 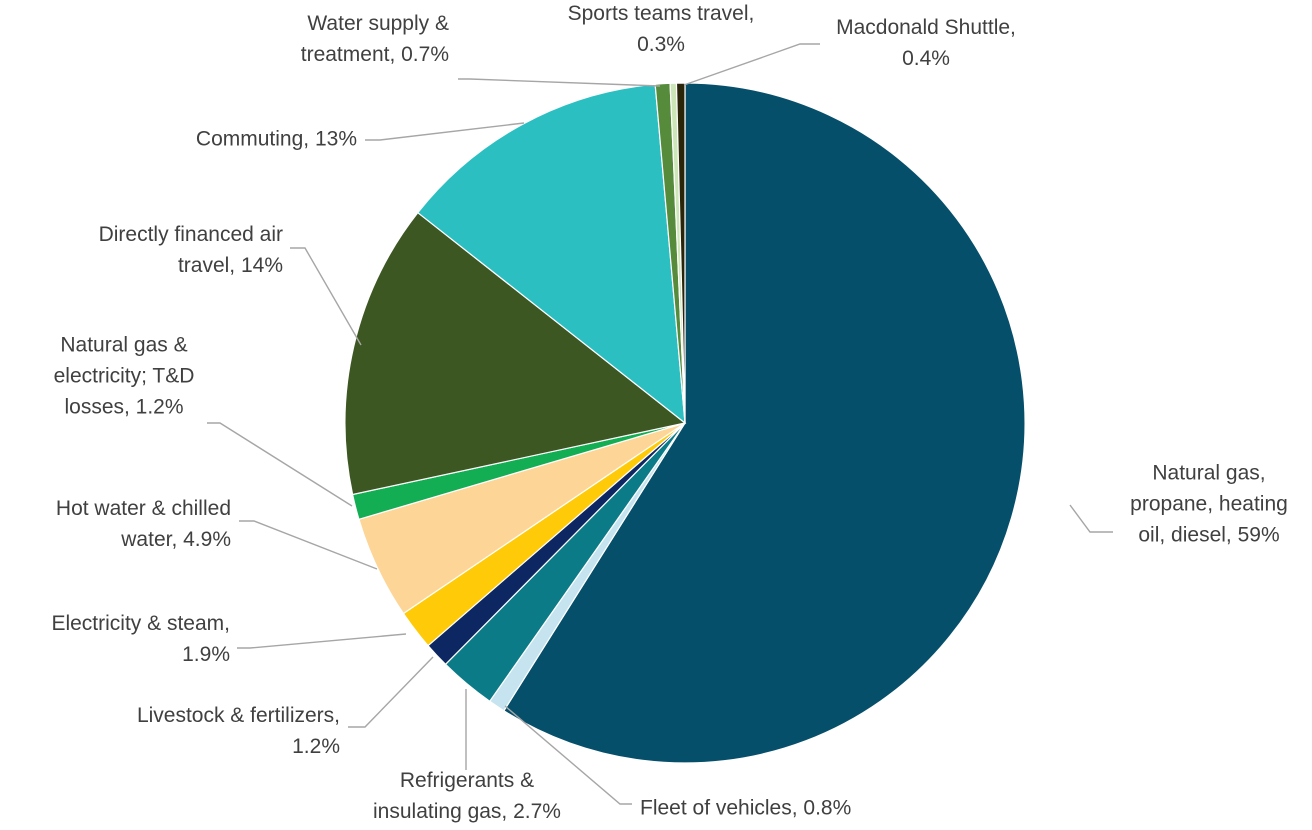 I want to click on data-label-line: losses, 1.2%, so click(x=123, y=407).